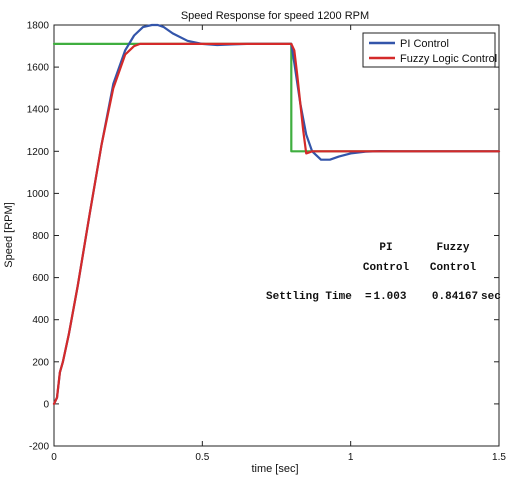 The height and width of the screenshot is (481, 518). I want to click on annotation-col2-line2: Control, so click(453, 268).